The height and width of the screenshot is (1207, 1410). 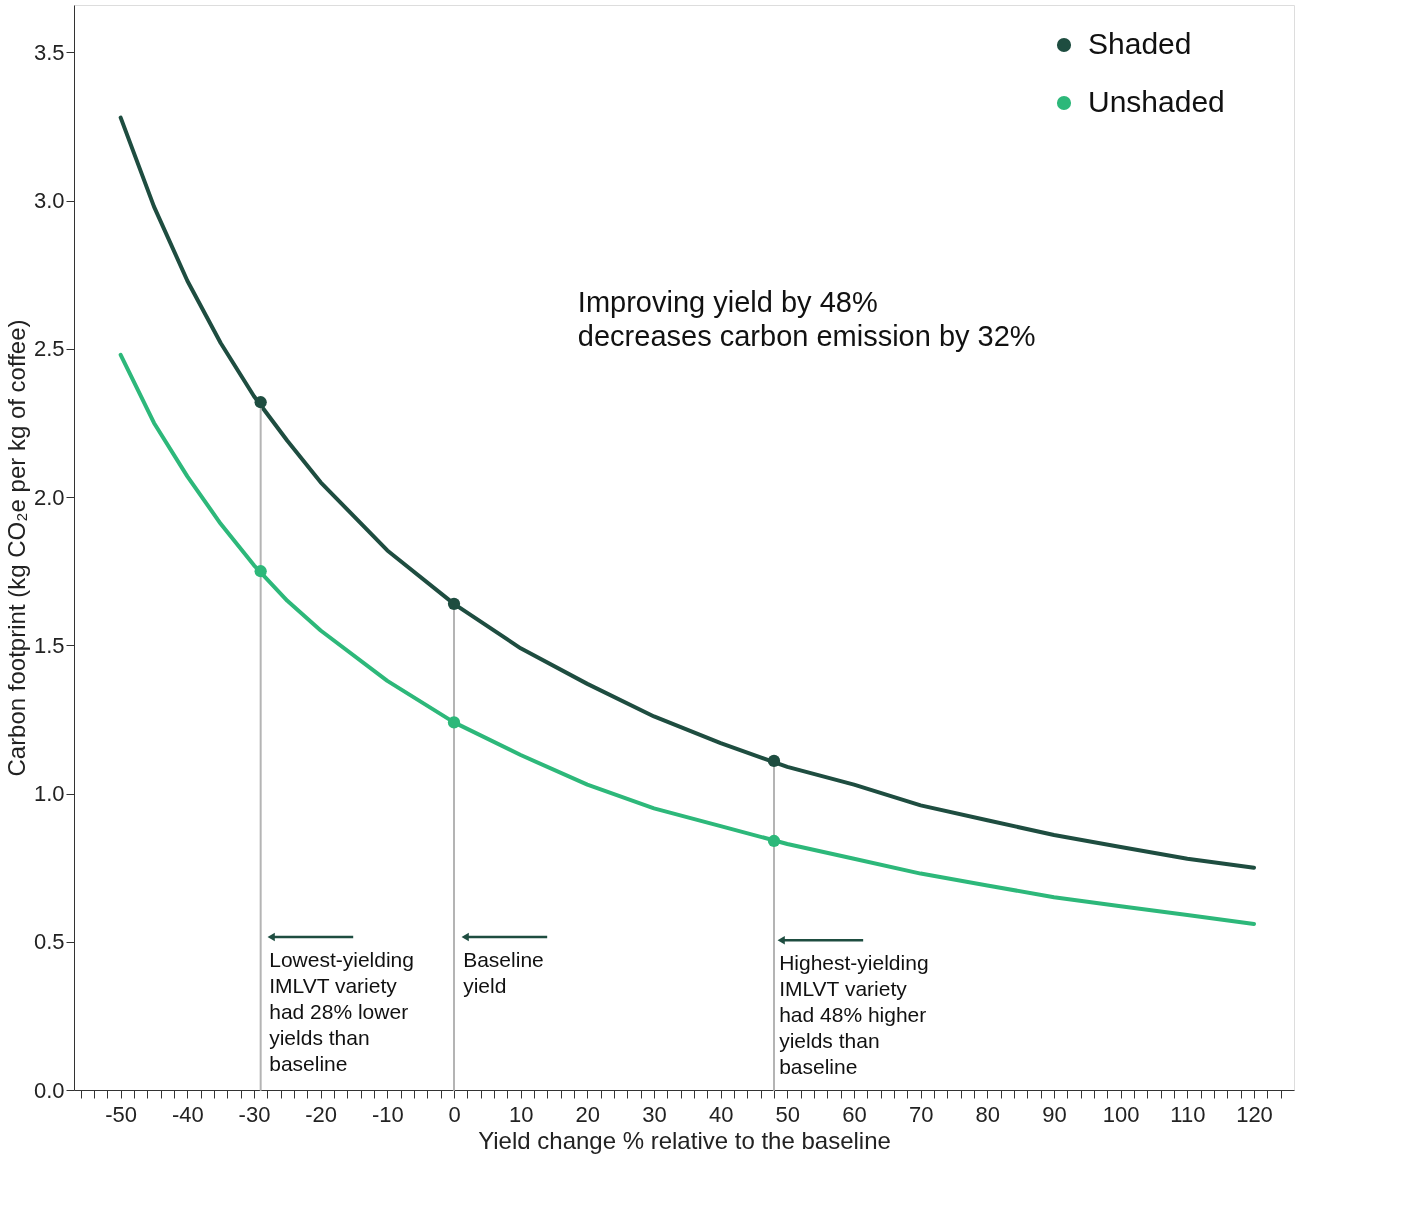 What do you see at coordinates (16, 548) in the screenshot?
I see `y-axis-title: Carbon footprint (kg CO₂e per kg of coffee)` at bounding box center [16, 548].